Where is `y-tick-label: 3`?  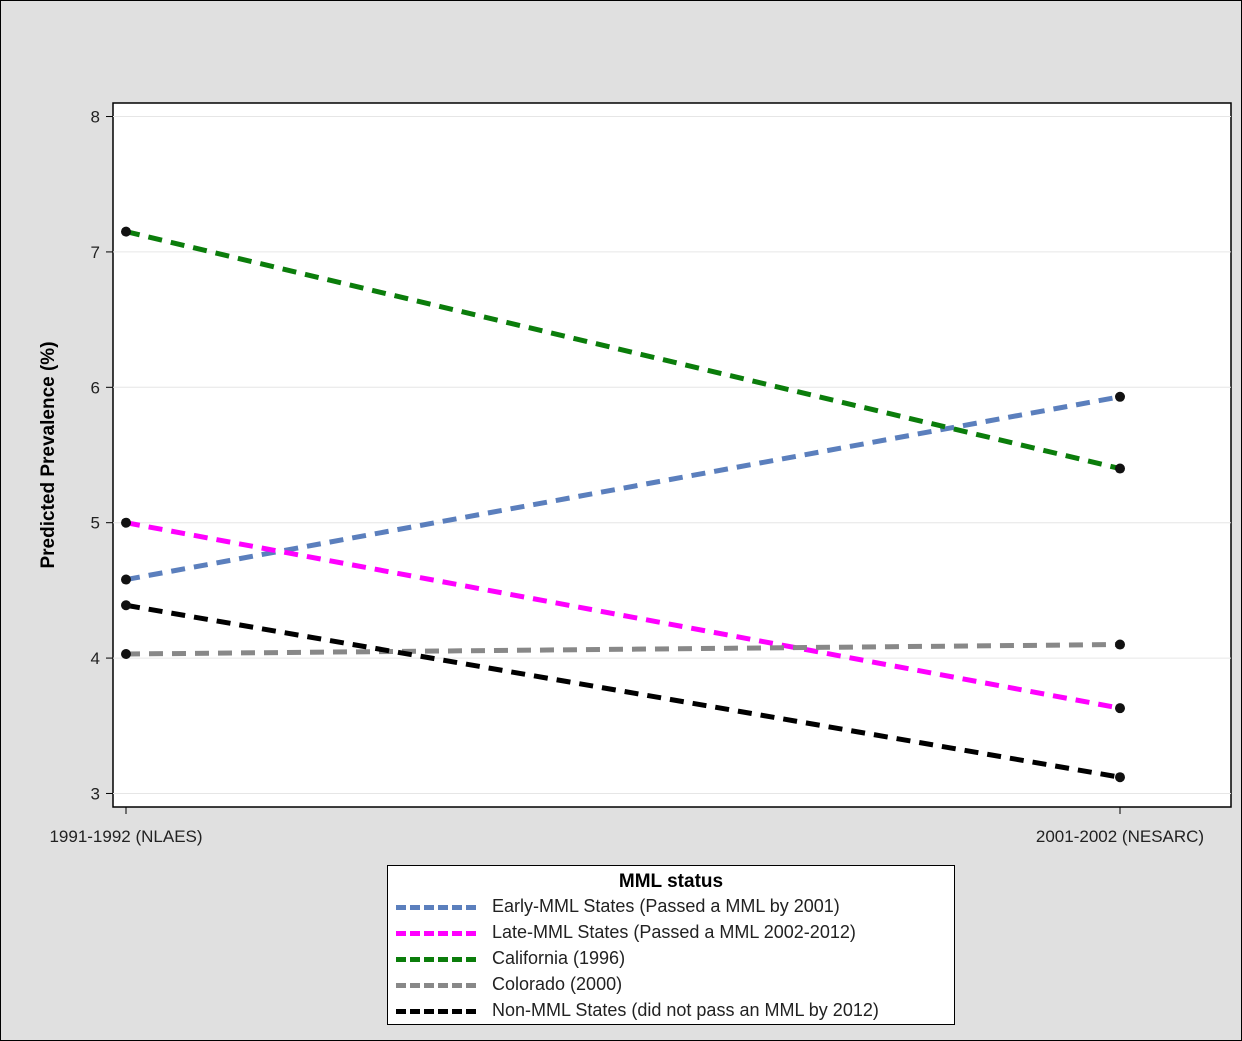 y-tick-label: 3 is located at coordinates (95, 793).